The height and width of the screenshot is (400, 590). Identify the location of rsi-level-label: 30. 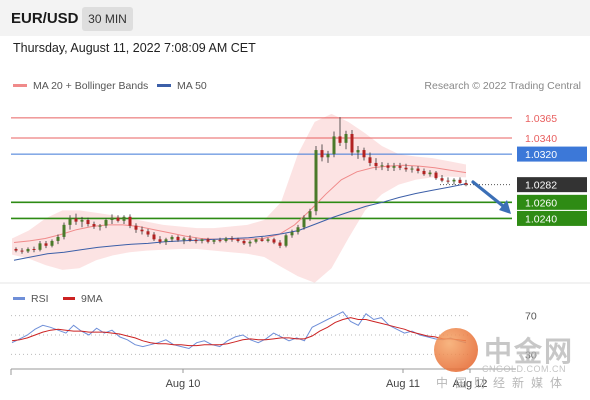
(531, 355).